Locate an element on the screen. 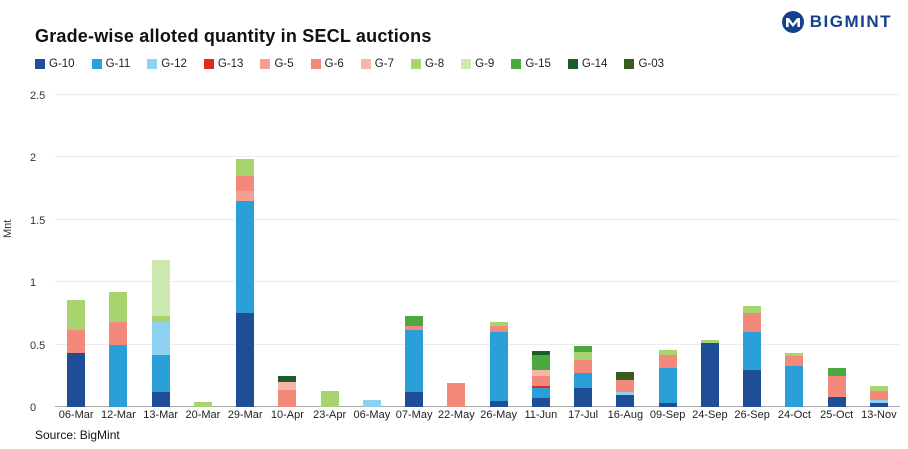 The height and width of the screenshot is (449, 908). legend-item-g-14: G-14 is located at coordinates (587, 64).